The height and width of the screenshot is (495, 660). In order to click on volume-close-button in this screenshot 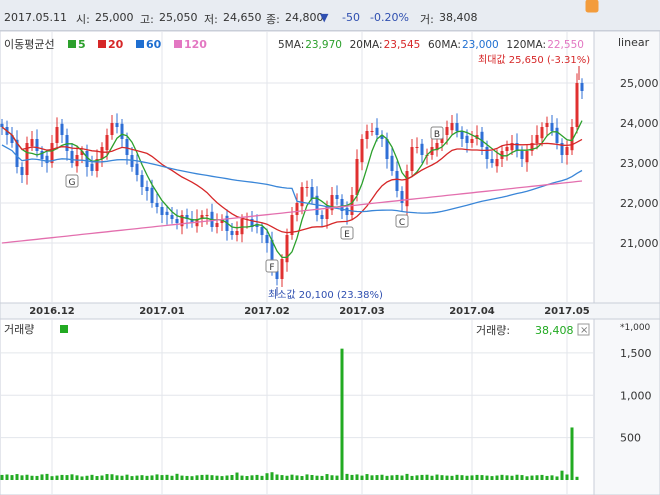, I will do `click(583, 329)`.